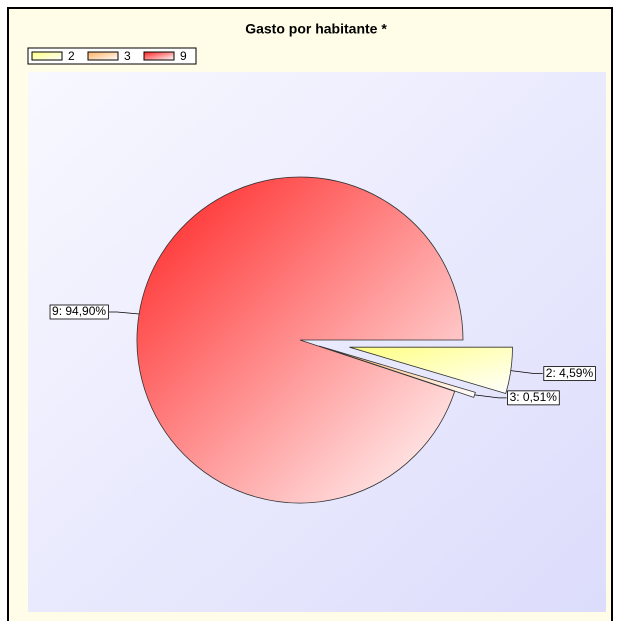 This screenshot has width=620, height=621. I want to click on legend-label: 9, so click(183, 56).